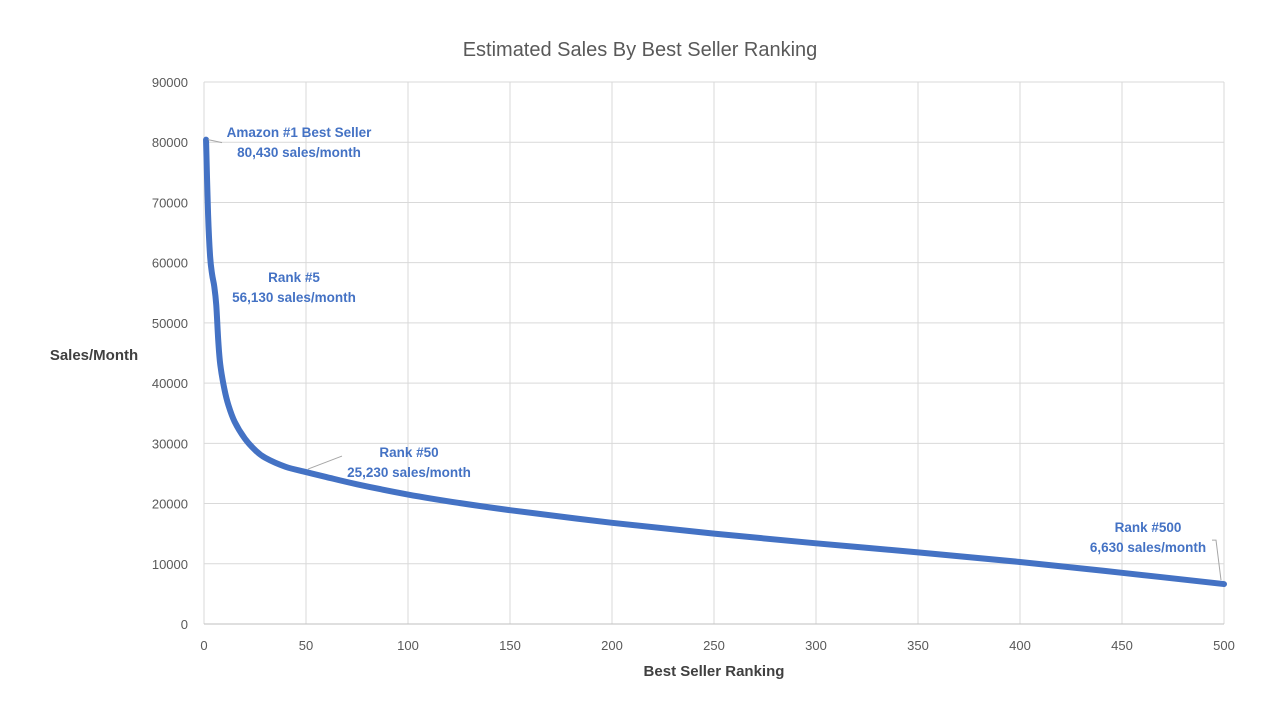 This screenshot has width=1280, height=720. I want to click on x-tick-label: 400, so click(1020, 645).